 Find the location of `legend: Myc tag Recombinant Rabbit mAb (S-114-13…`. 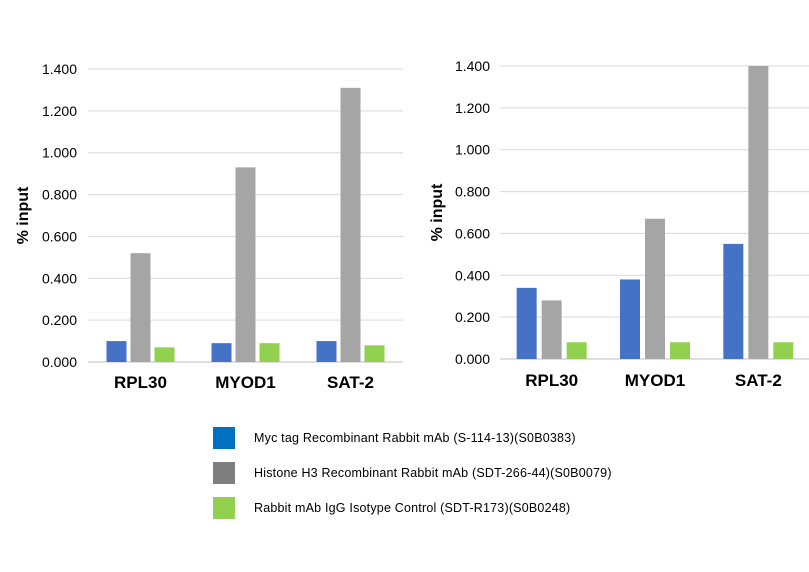

legend: Myc tag Recombinant Rabbit mAb (S-114-13… is located at coordinates (412, 478).